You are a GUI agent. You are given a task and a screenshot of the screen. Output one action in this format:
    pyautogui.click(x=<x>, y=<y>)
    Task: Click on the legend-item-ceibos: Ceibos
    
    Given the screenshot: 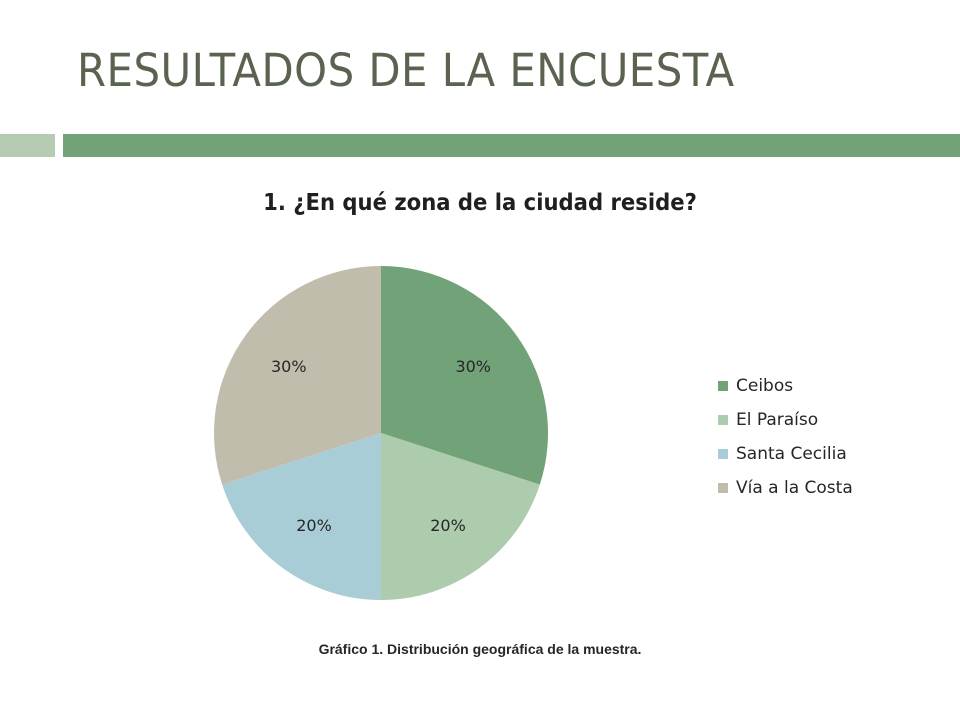 What is the action you would take?
    pyautogui.click(x=785, y=386)
    